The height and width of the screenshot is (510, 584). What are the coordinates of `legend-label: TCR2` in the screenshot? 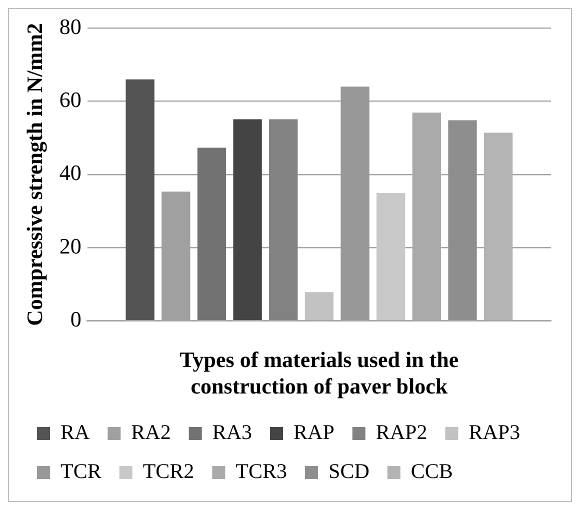 It's located at (168, 471).